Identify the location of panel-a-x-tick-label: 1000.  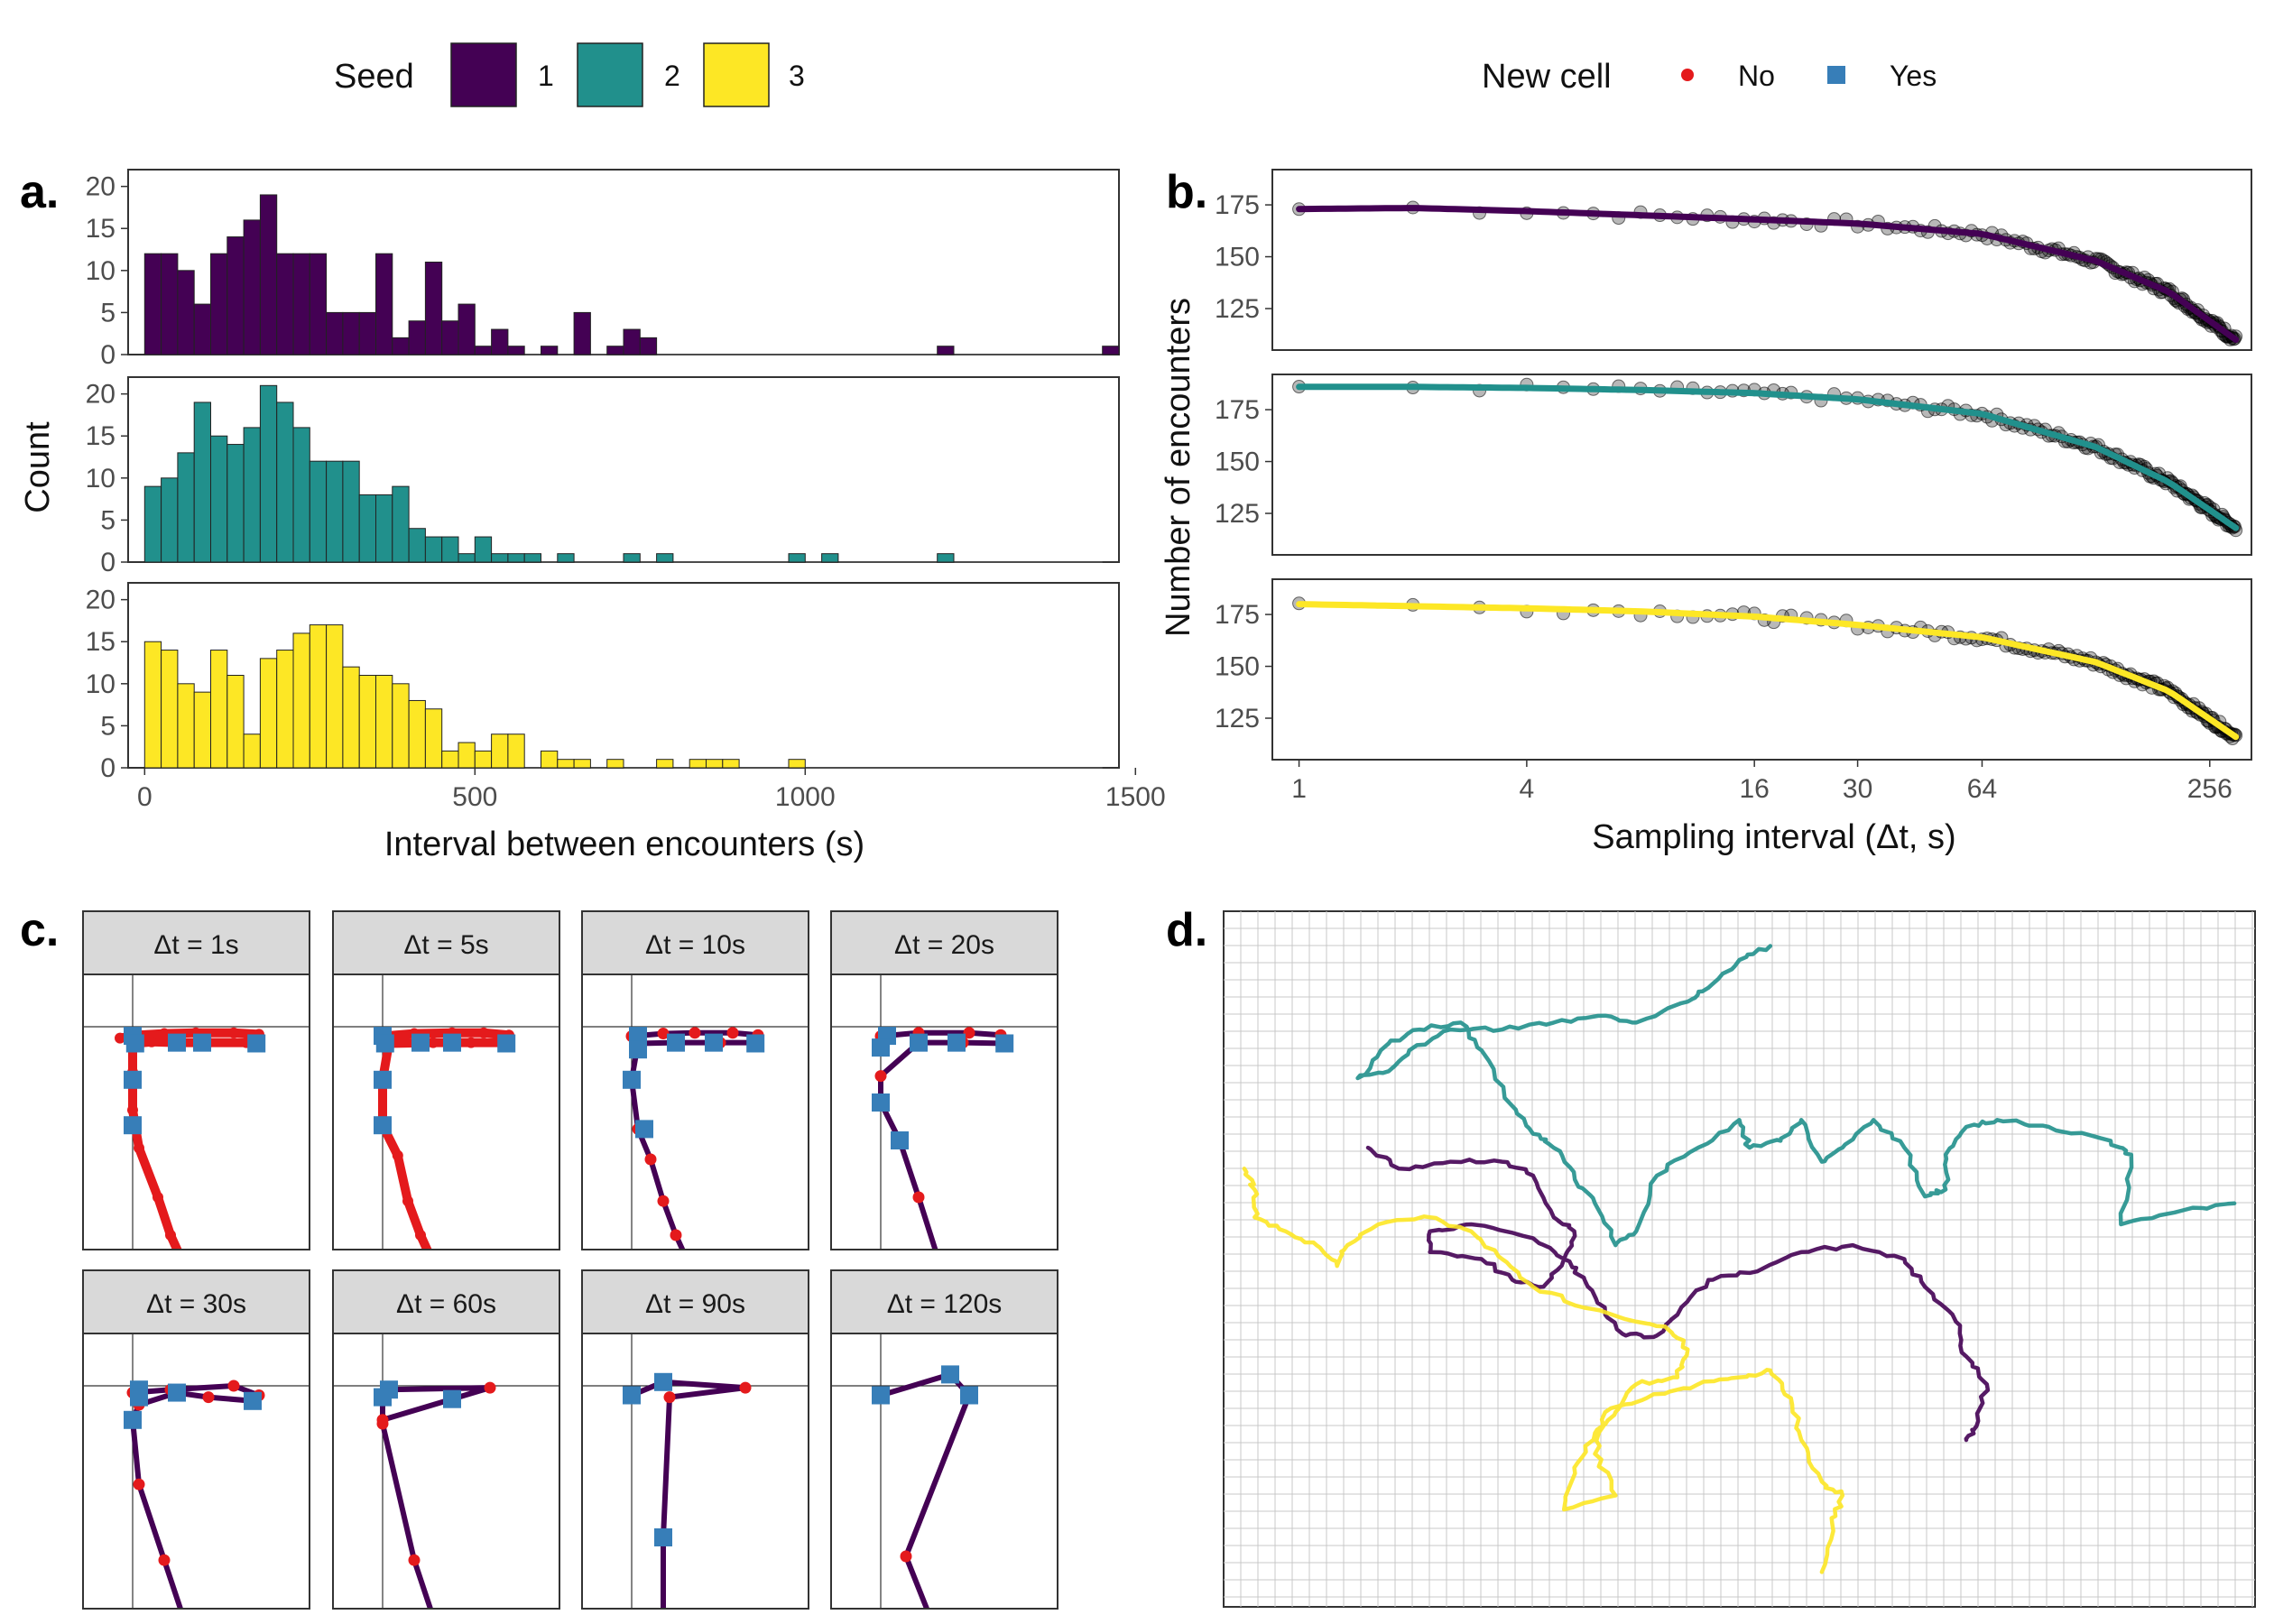
(805, 797).